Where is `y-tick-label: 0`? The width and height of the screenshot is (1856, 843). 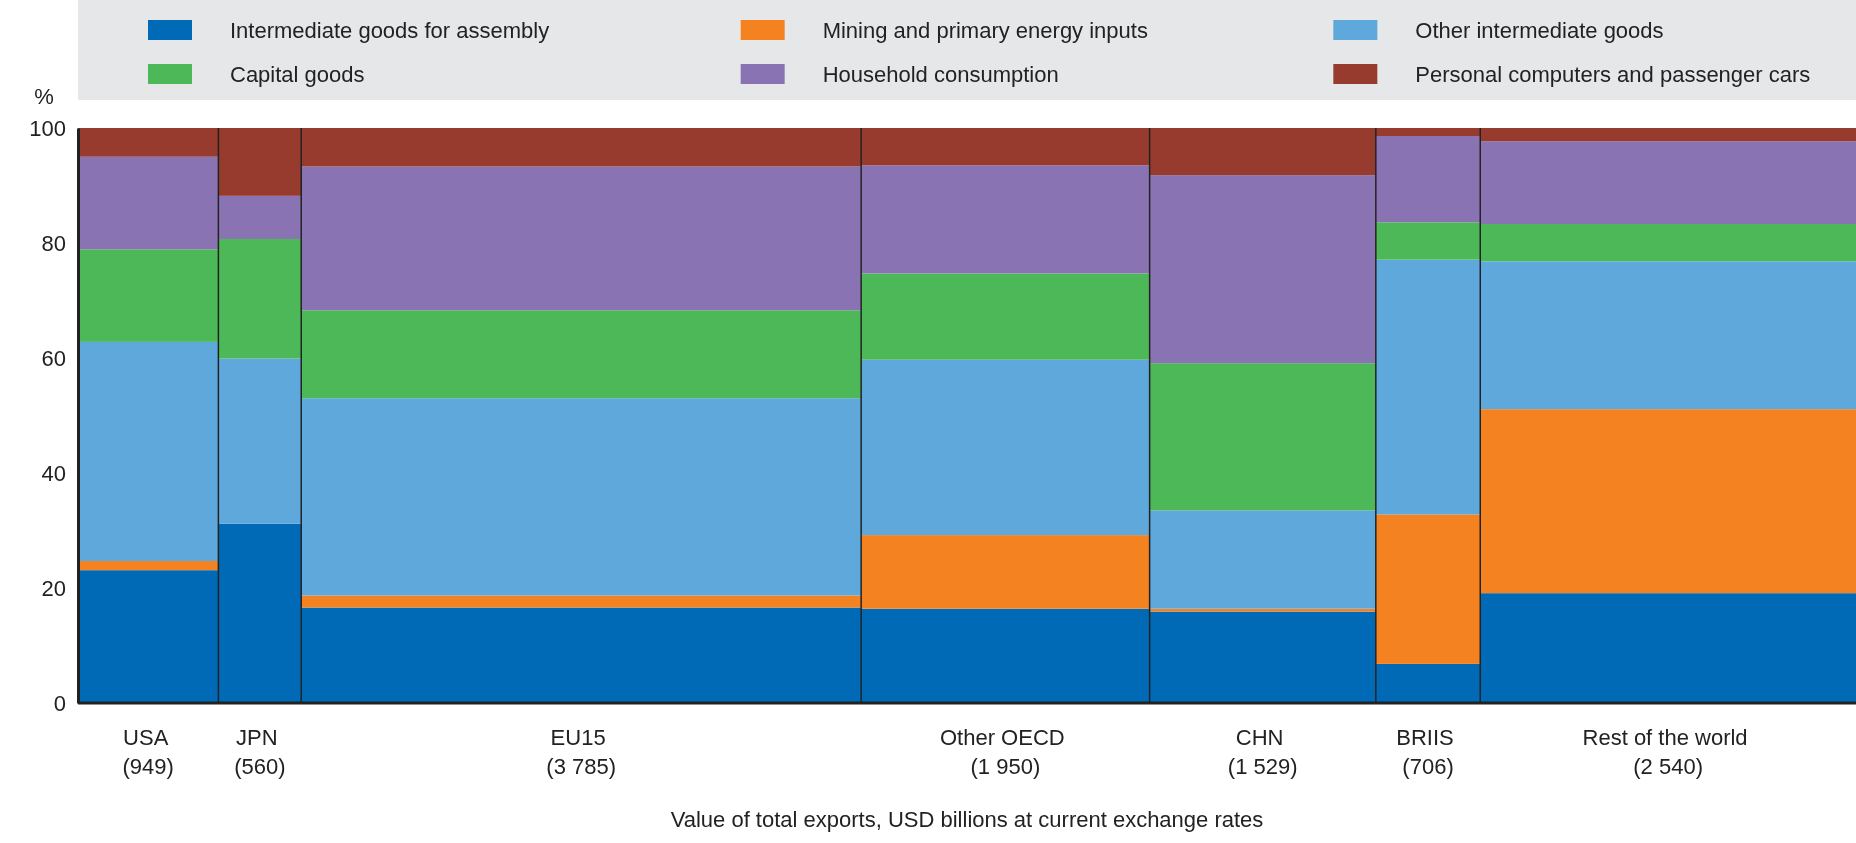
y-tick-label: 0 is located at coordinates (59, 703).